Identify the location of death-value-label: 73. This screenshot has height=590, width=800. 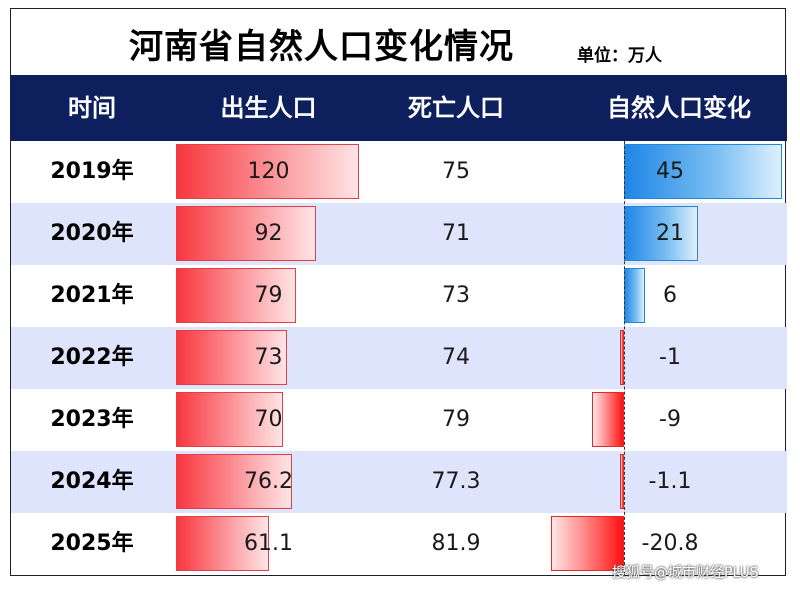
(456, 295).